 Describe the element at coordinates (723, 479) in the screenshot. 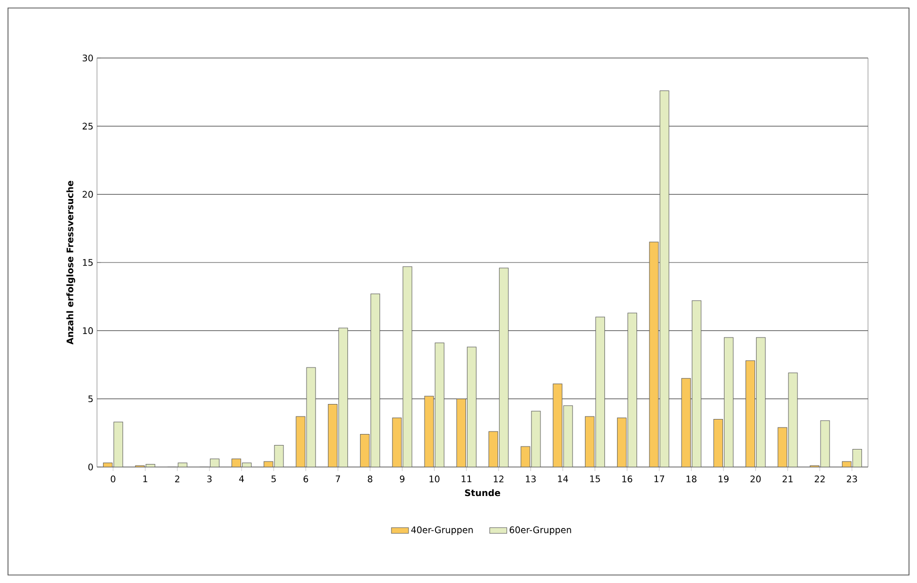

I see `x-tick-label: 19` at that location.